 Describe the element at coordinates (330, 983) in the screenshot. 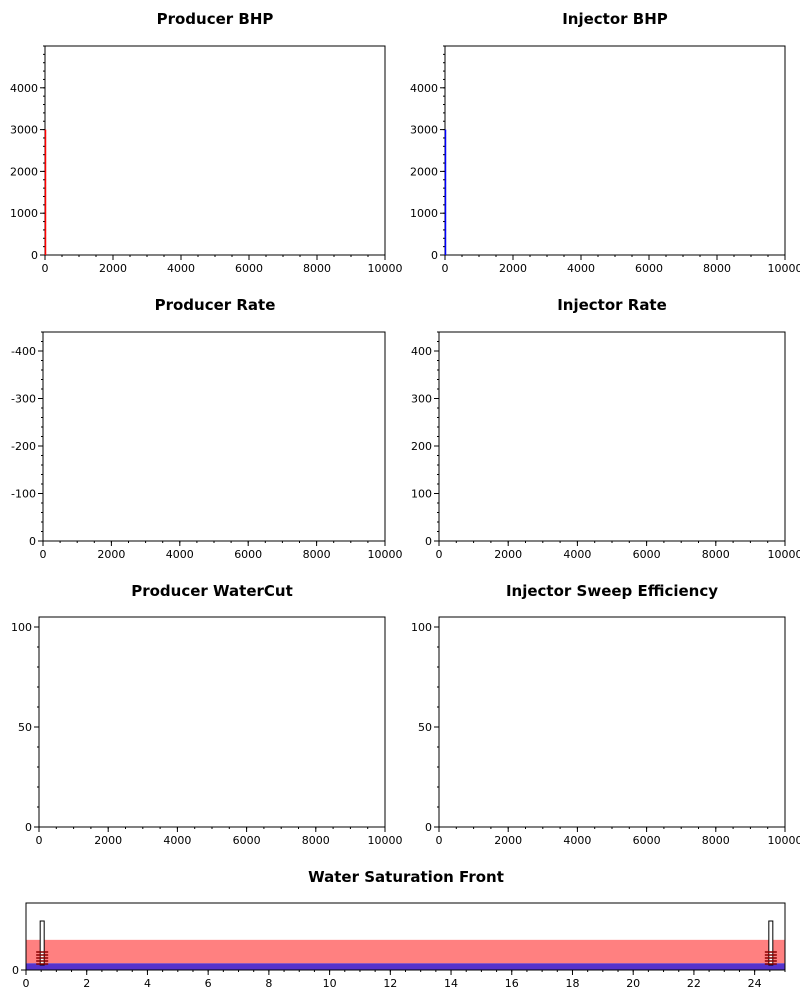

I see `x-tick-label: 10` at that location.